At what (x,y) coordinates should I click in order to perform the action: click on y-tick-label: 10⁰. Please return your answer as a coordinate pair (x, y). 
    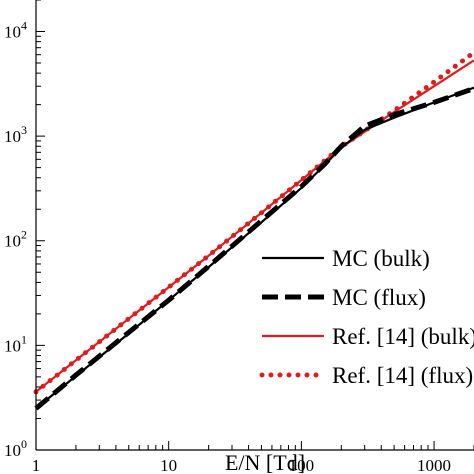
    Looking at the image, I should click on (15, 448).